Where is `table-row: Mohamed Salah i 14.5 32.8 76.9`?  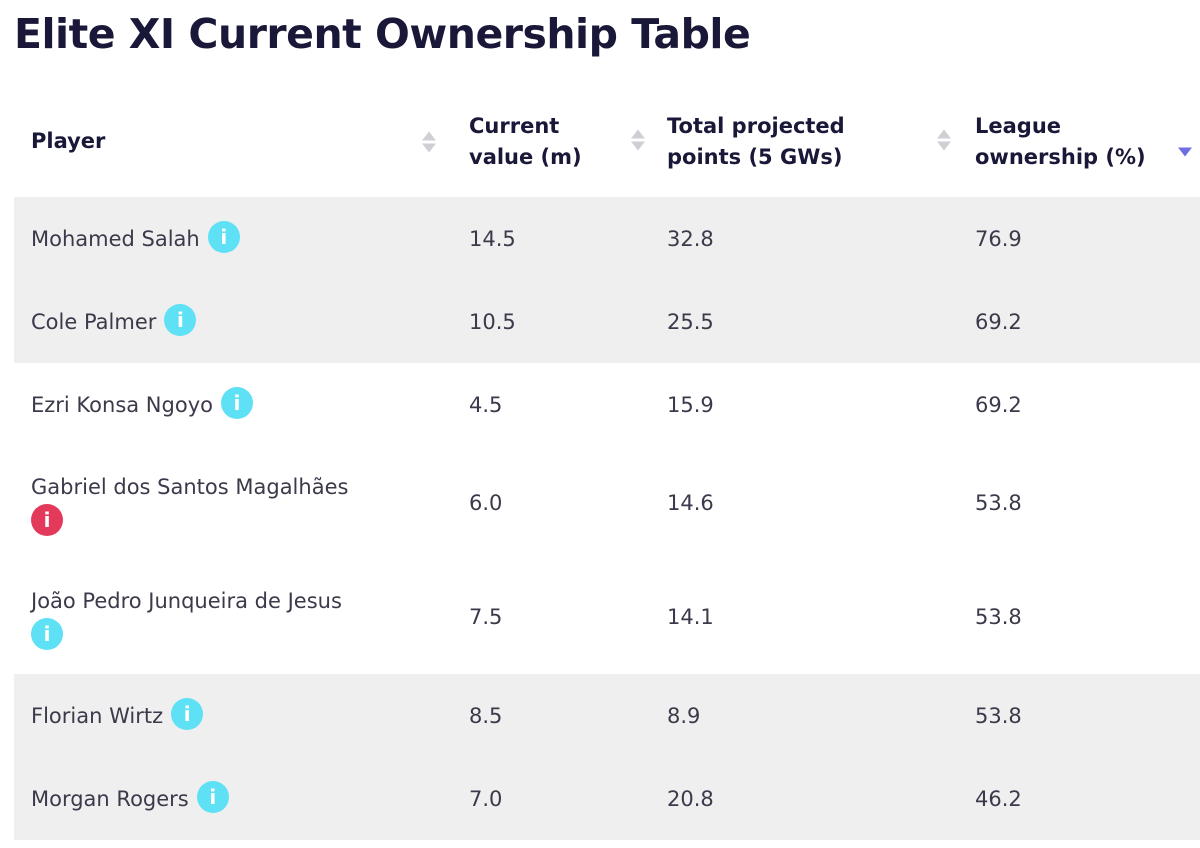
table-row: Mohamed Salah i 14.5 32.8 76.9 is located at coordinates (607, 238).